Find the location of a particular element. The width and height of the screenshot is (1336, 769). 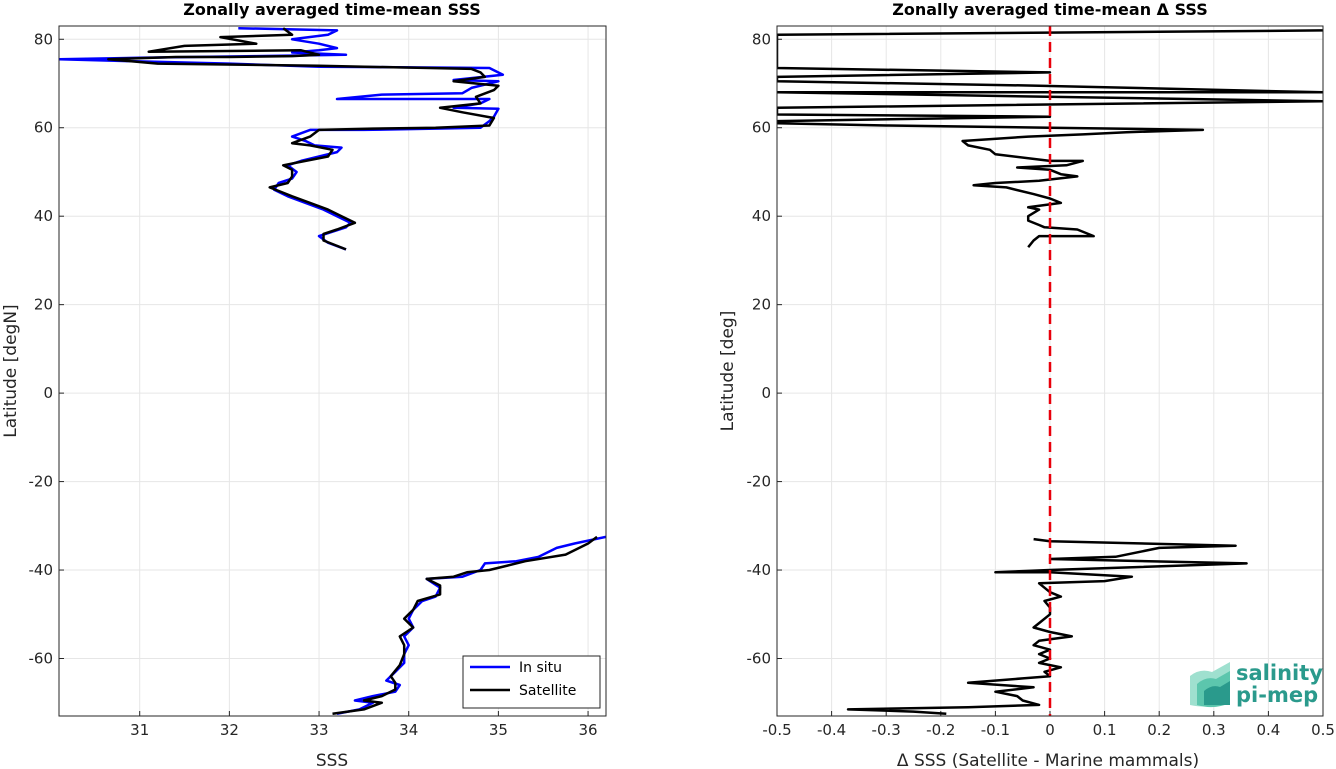

left-chart-title: Zonally averaged time-mean SSS is located at coordinates (332, 9).